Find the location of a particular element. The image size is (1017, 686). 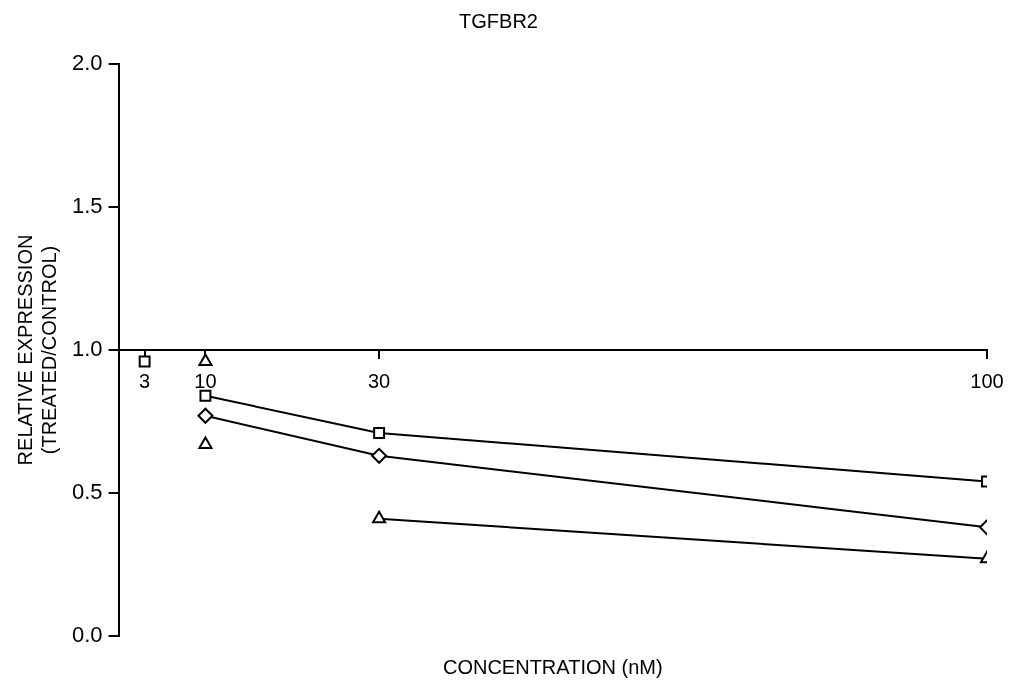

x-tick-label: 30 is located at coordinates (379, 380).